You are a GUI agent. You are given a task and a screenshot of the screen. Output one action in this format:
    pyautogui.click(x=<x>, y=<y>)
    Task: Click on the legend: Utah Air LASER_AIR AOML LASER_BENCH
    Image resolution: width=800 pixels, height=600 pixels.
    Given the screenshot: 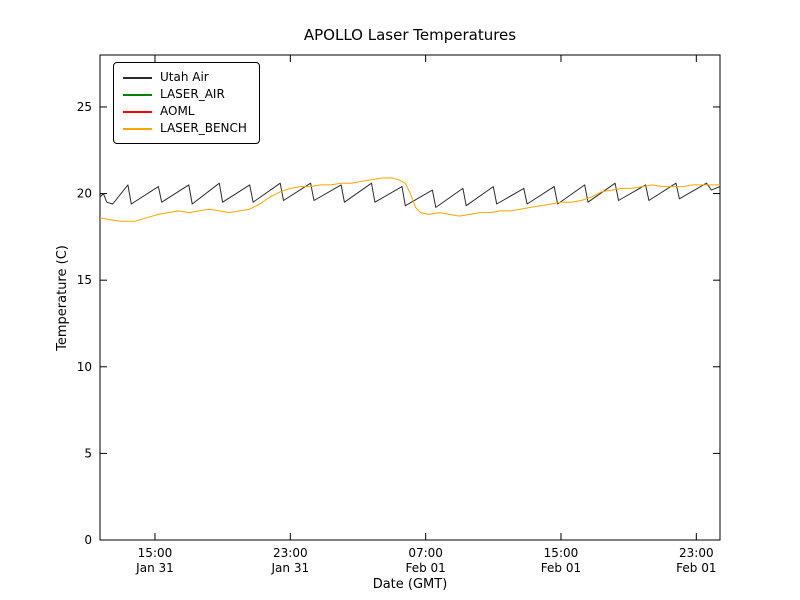 What is the action you would take?
    pyautogui.click(x=186, y=103)
    